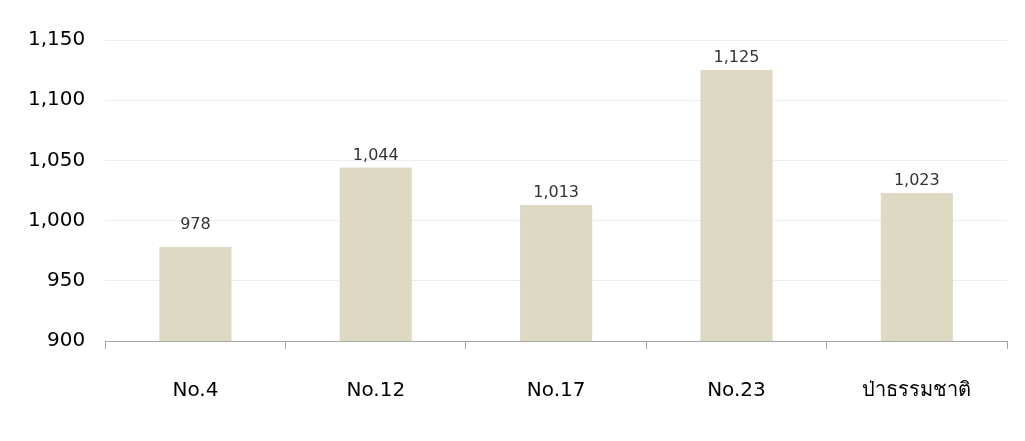  I want to click on y-tick-label: 1,000, so click(56, 218).